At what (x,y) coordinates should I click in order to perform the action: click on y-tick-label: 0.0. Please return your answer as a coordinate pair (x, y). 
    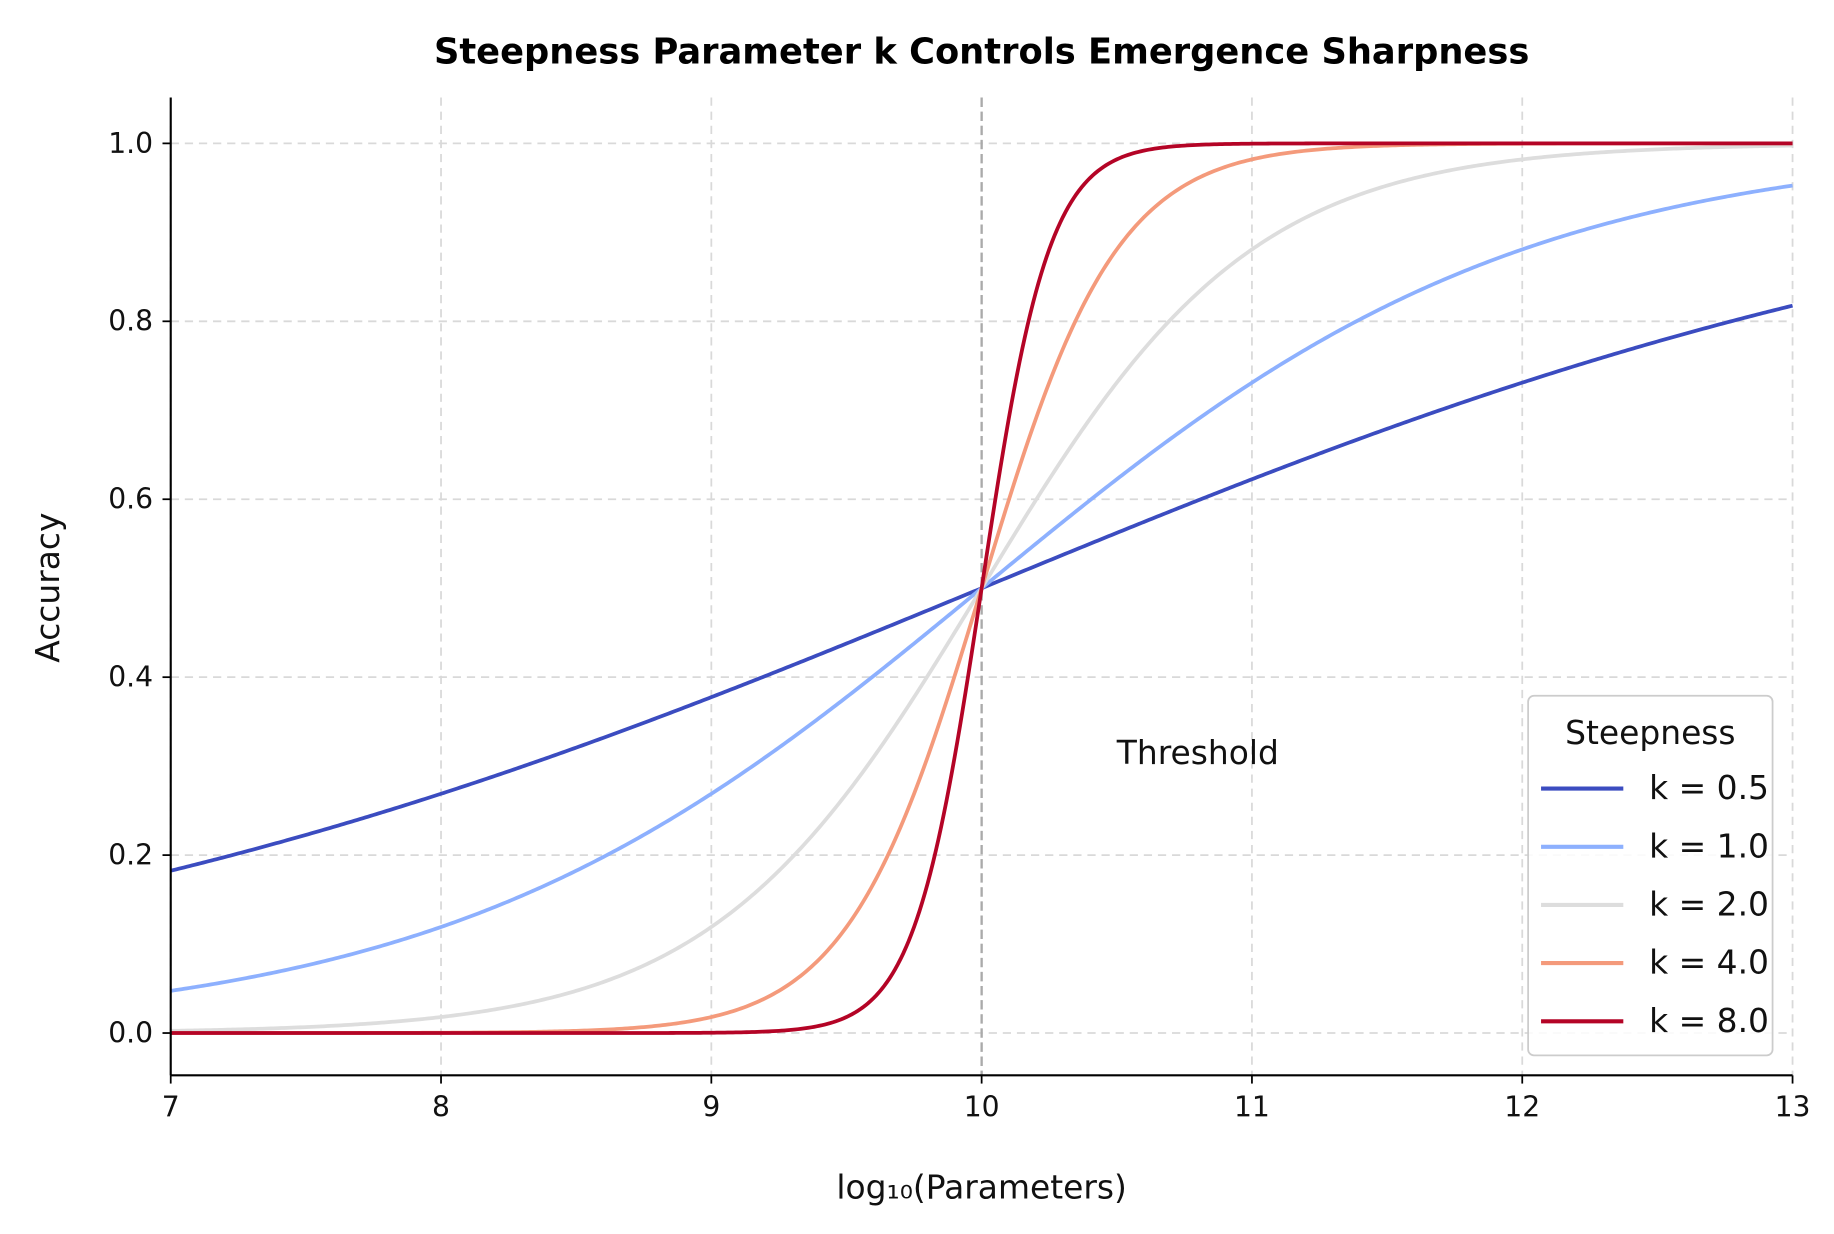
    Looking at the image, I should click on (130, 1032).